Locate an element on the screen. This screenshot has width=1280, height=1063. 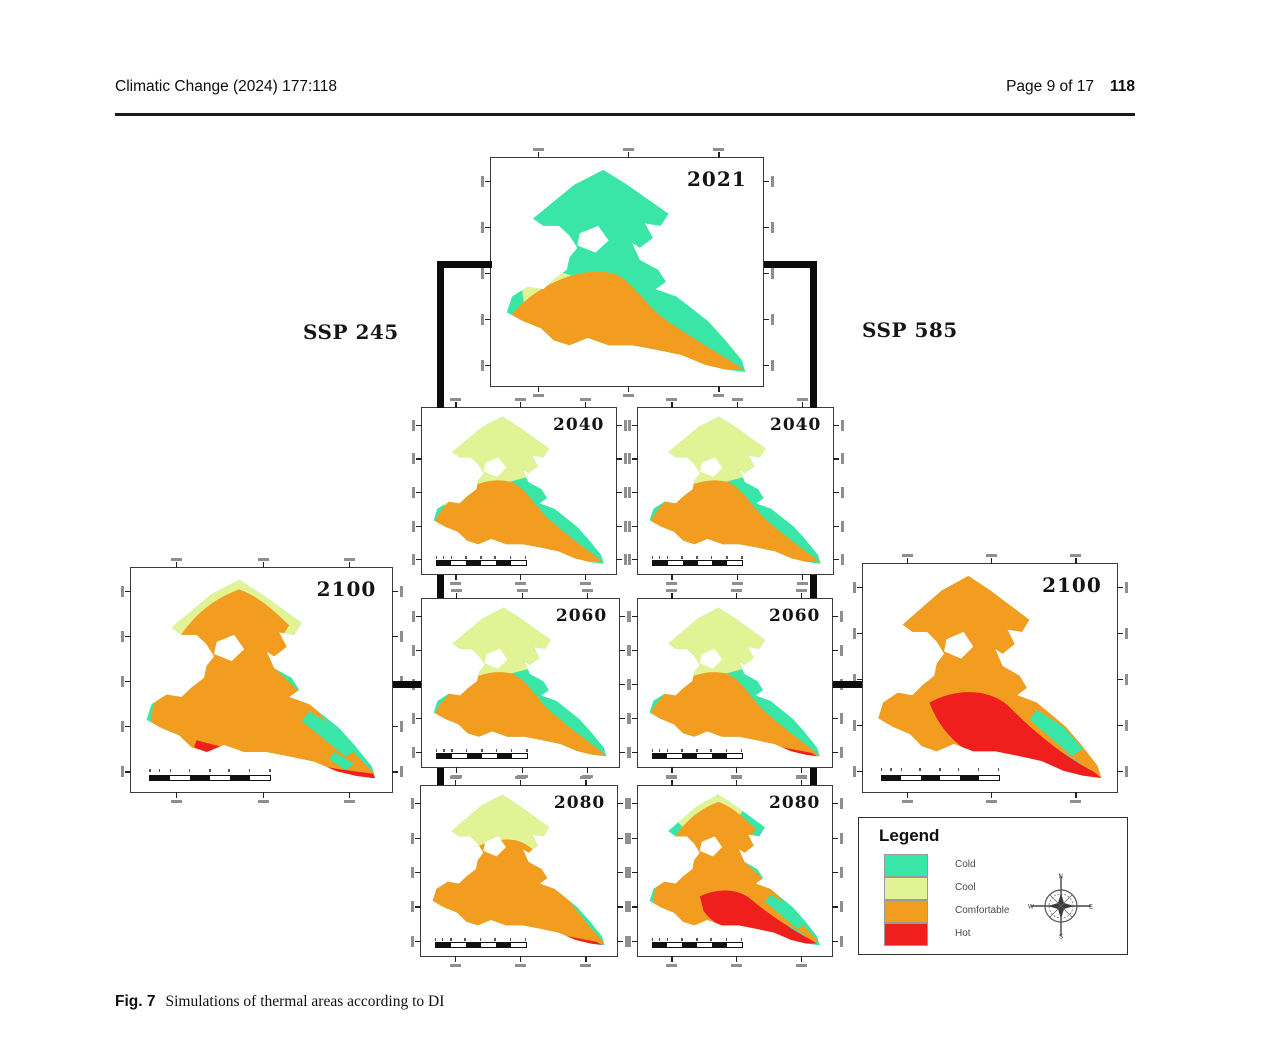
thermal-map-2100-ssp585 is located at coordinates (989, 676).